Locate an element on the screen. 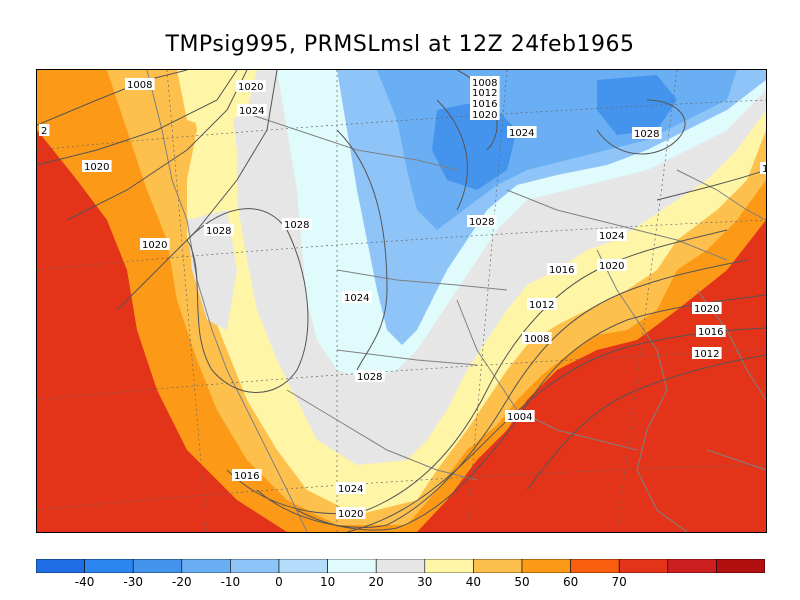  colorbar-tick-label: 20 is located at coordinates (376, 582).